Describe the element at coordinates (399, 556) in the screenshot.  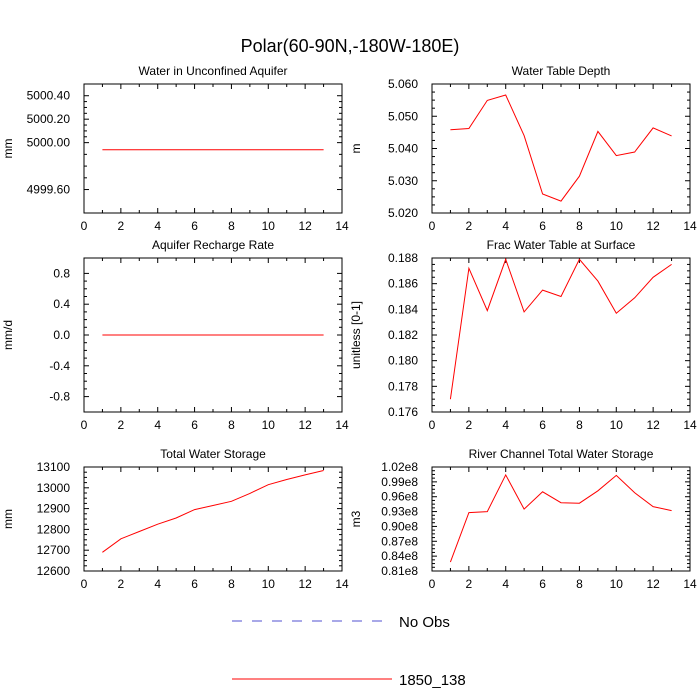
I see `y-tick-label: 0.84e8` at that location.